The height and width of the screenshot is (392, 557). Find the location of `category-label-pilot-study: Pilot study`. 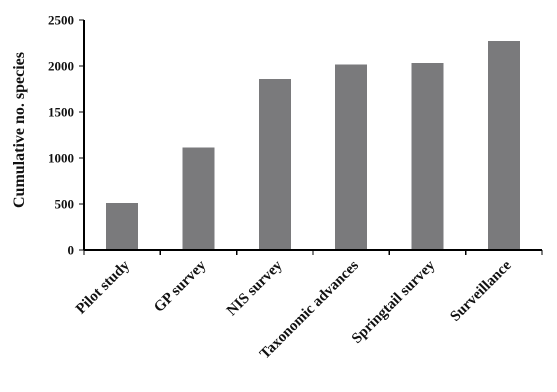

category-label-pilot-study: Pilot study is located at coordinates (103, 287).